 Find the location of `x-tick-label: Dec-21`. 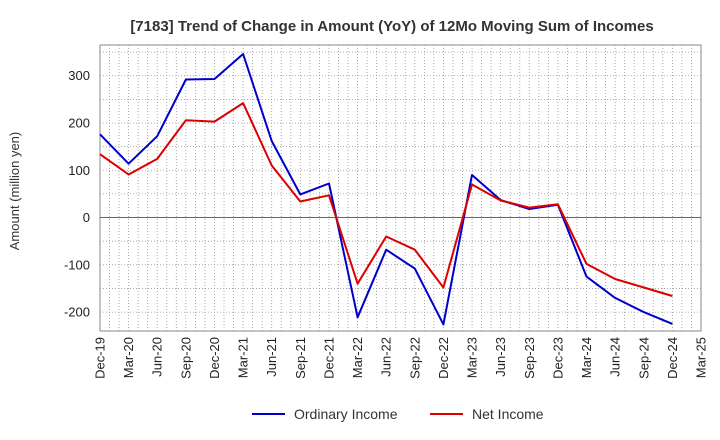

x-tick-label: Dec-21 is located at coordinates (328, 358).